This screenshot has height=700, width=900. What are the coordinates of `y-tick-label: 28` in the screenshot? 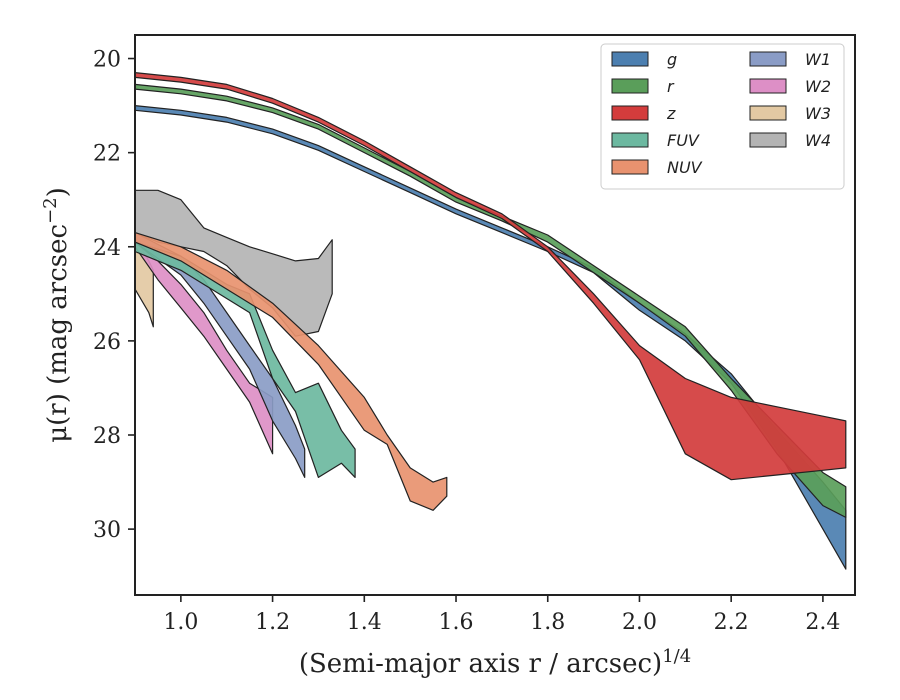 It's located at (107, 436).